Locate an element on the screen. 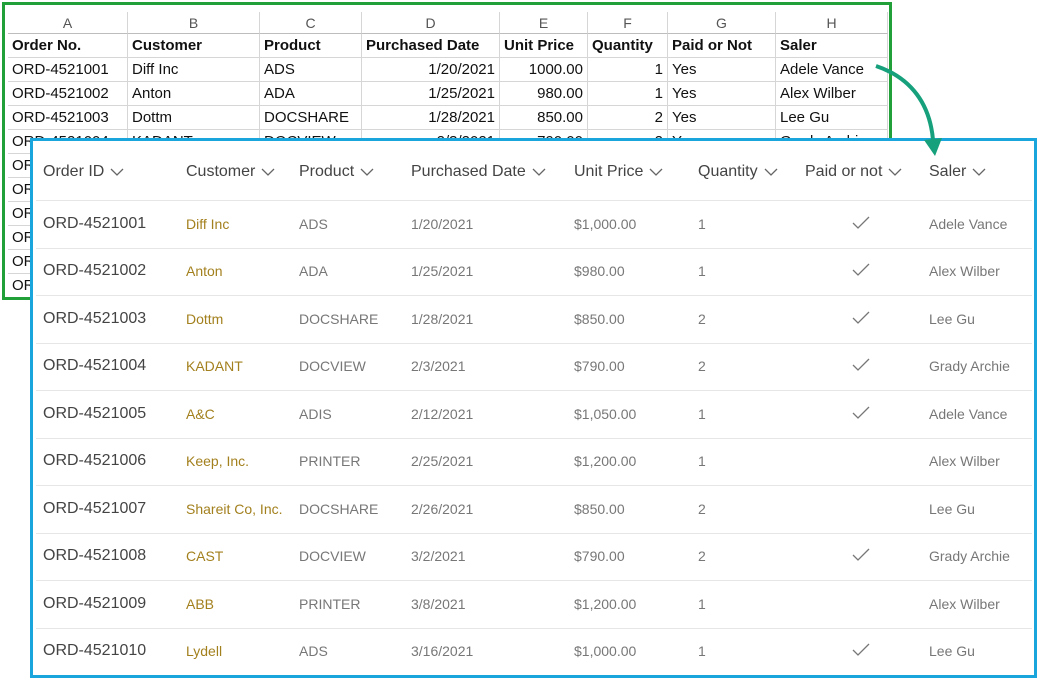 The width and height of the screenshot is (1039, 679). cell: 2/26/2021 is located at coordinates (442, 508).